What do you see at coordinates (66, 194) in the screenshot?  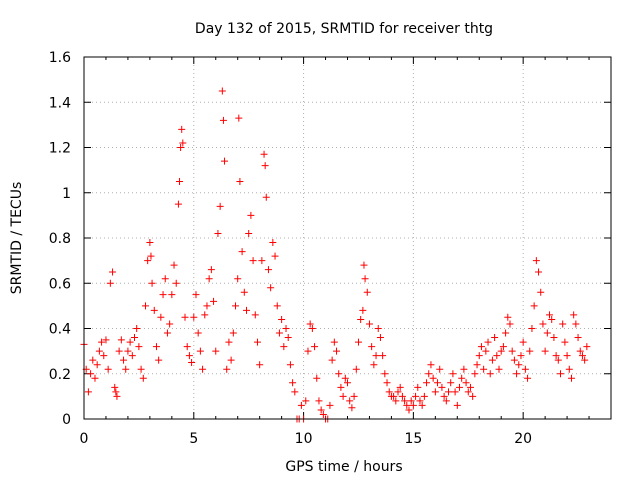 I see `y-tick-label: 1` at bounding box center [66, 194].